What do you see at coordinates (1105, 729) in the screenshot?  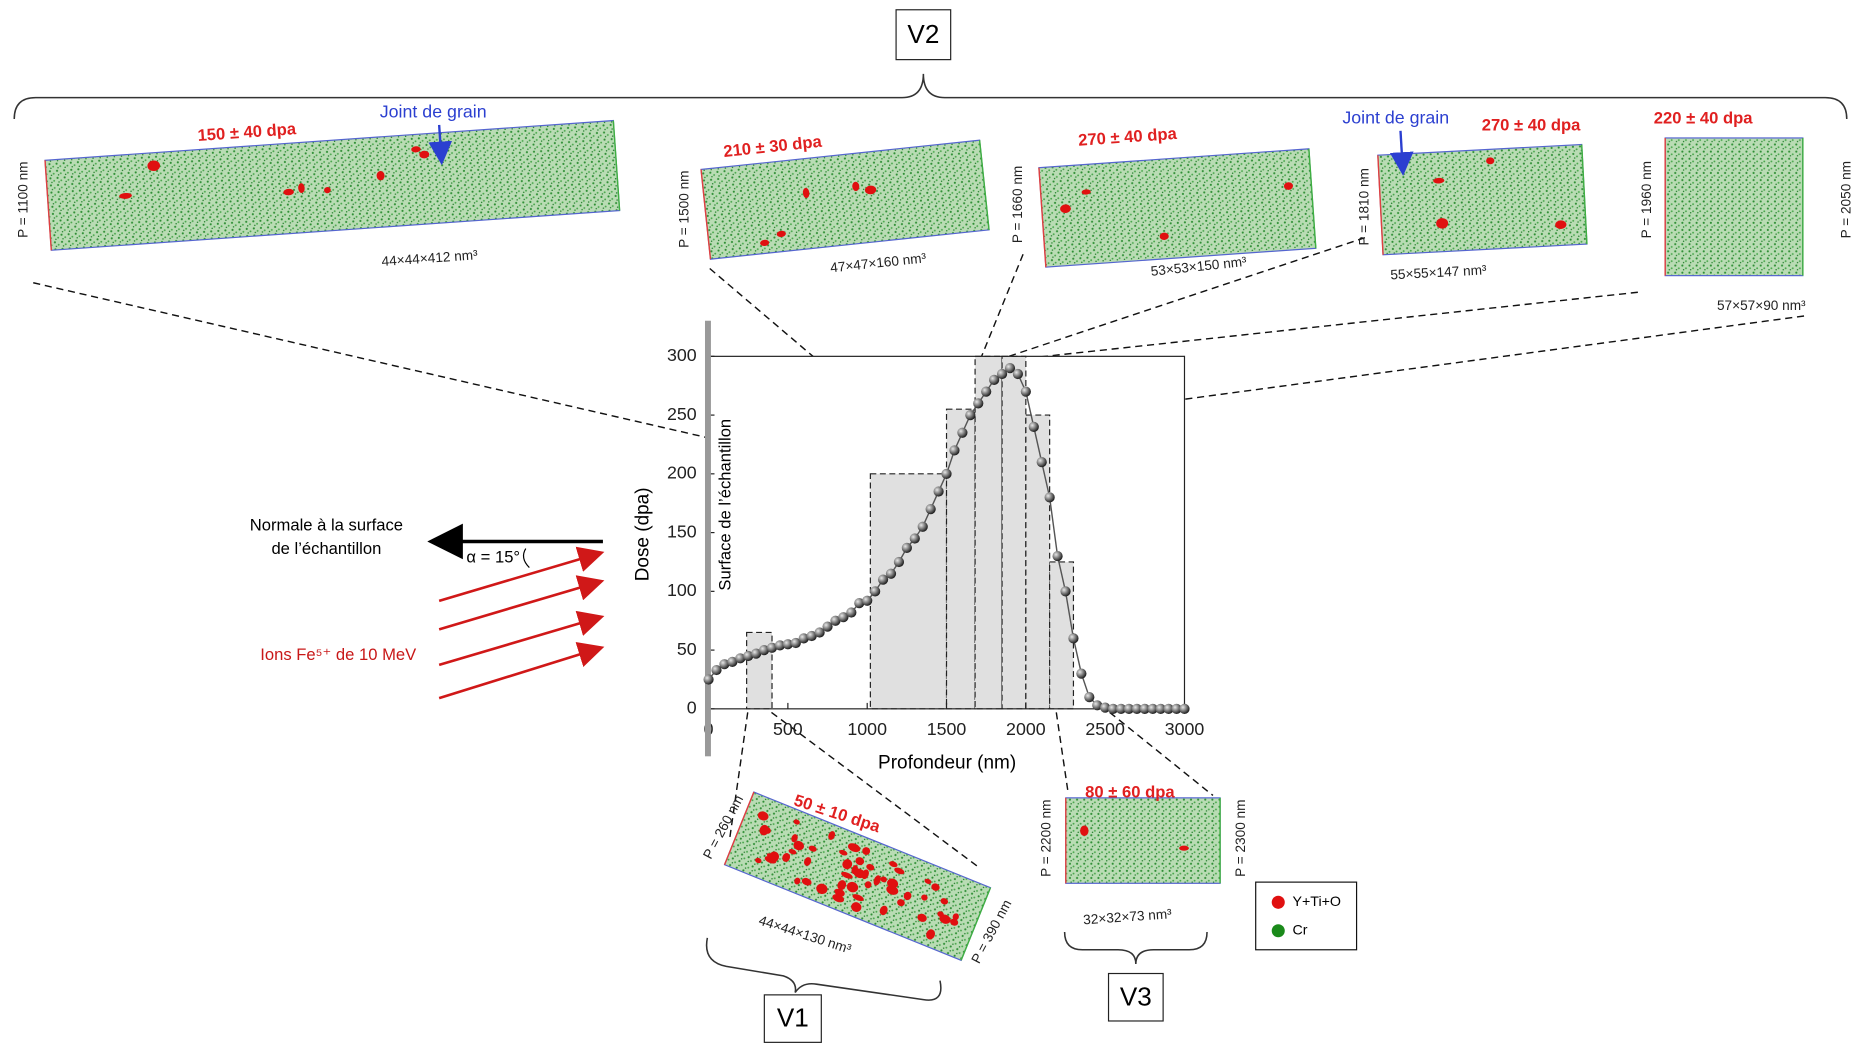 I see `x-tick-label: 2500` at bounding box center [1105, 729].